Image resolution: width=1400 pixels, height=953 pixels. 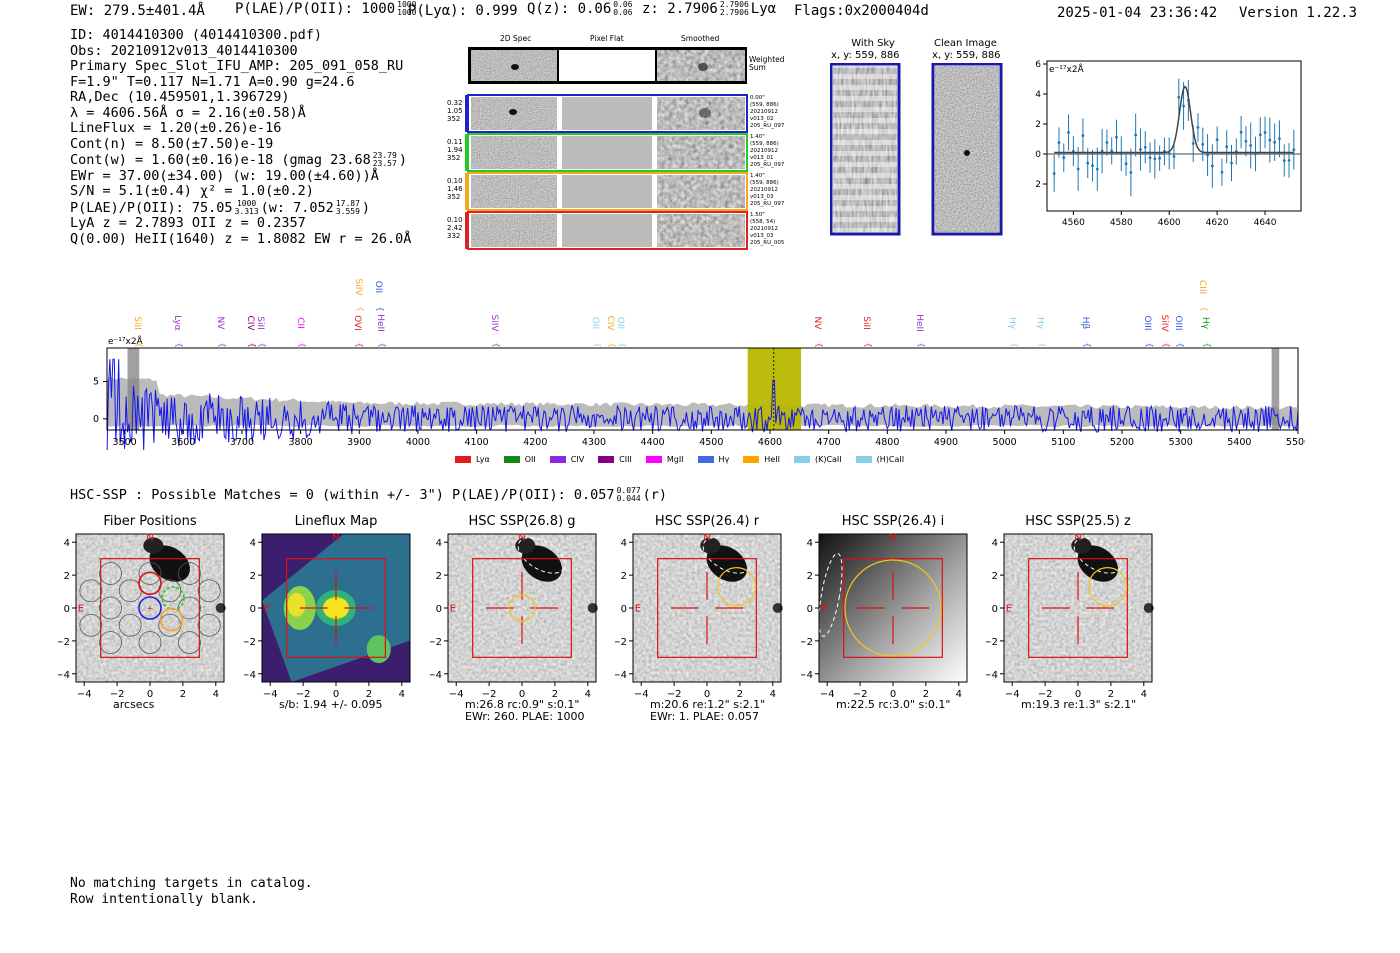 What do you see at coordinates (150, 608) in the screenshot?
I see `fiber-blue` at bounding box center [150, 608].